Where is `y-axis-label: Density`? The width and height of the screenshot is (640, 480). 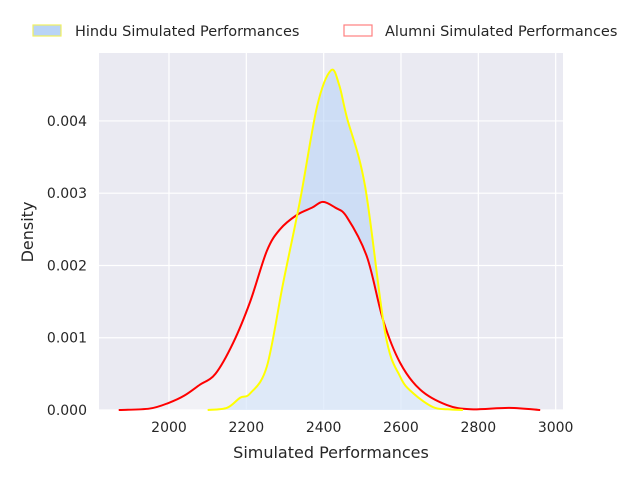
y-axis-label: Density is located at coordinates (27, 232).